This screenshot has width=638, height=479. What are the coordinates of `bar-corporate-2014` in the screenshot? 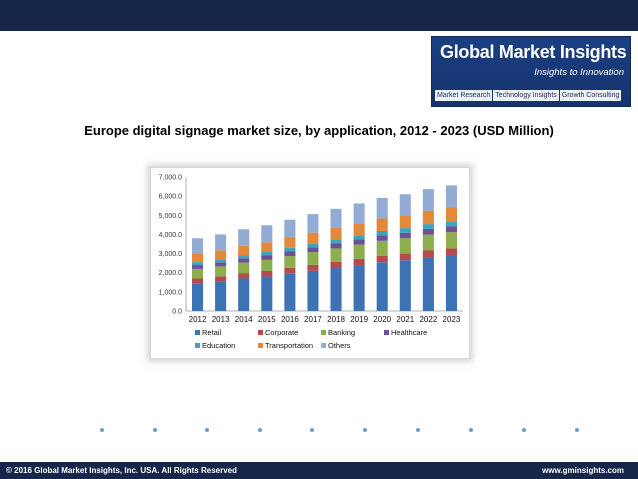 It's located at (244, 276).